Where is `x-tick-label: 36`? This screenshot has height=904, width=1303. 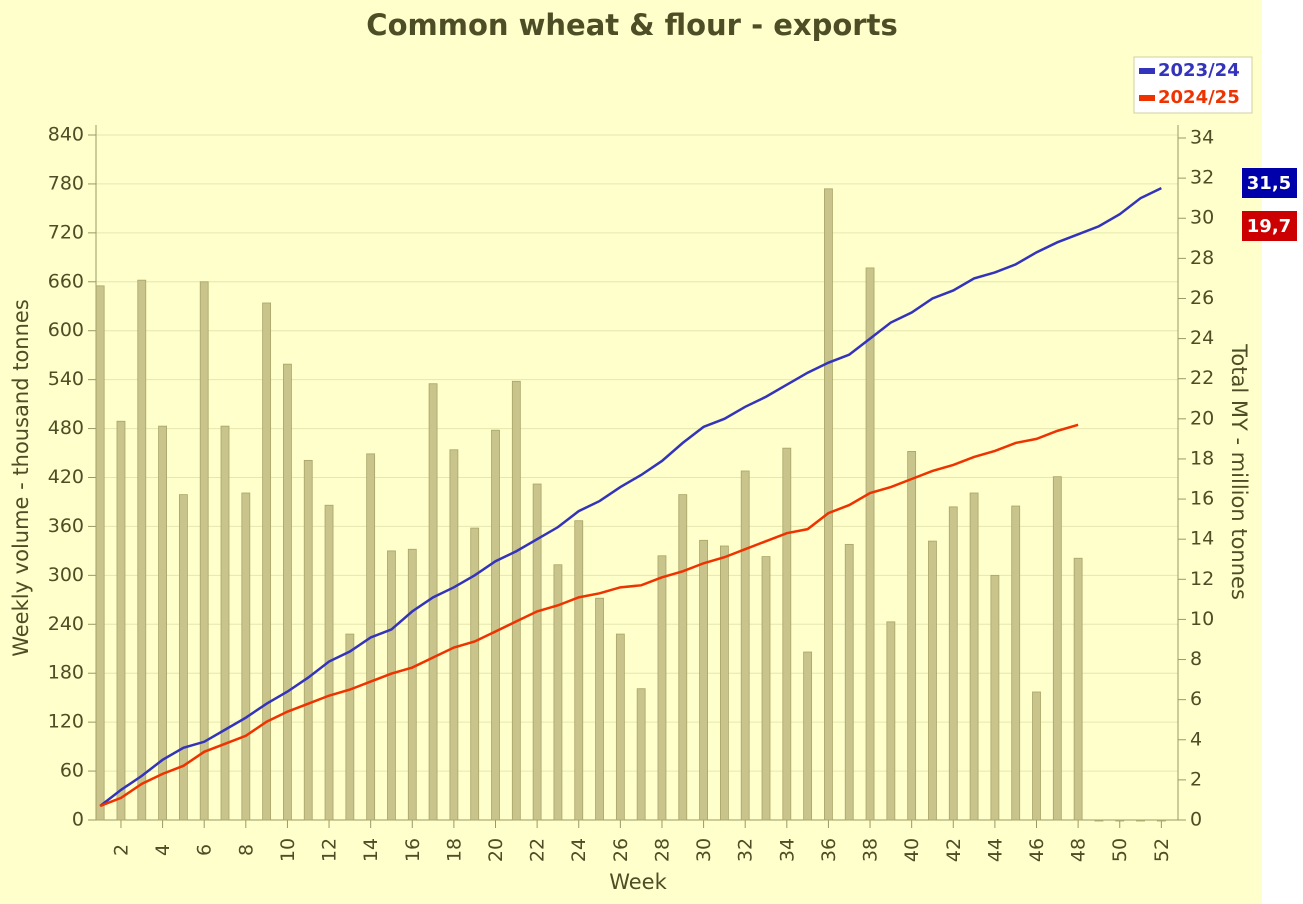
x-tick-label: 36 is located at coordinates (829, 850).